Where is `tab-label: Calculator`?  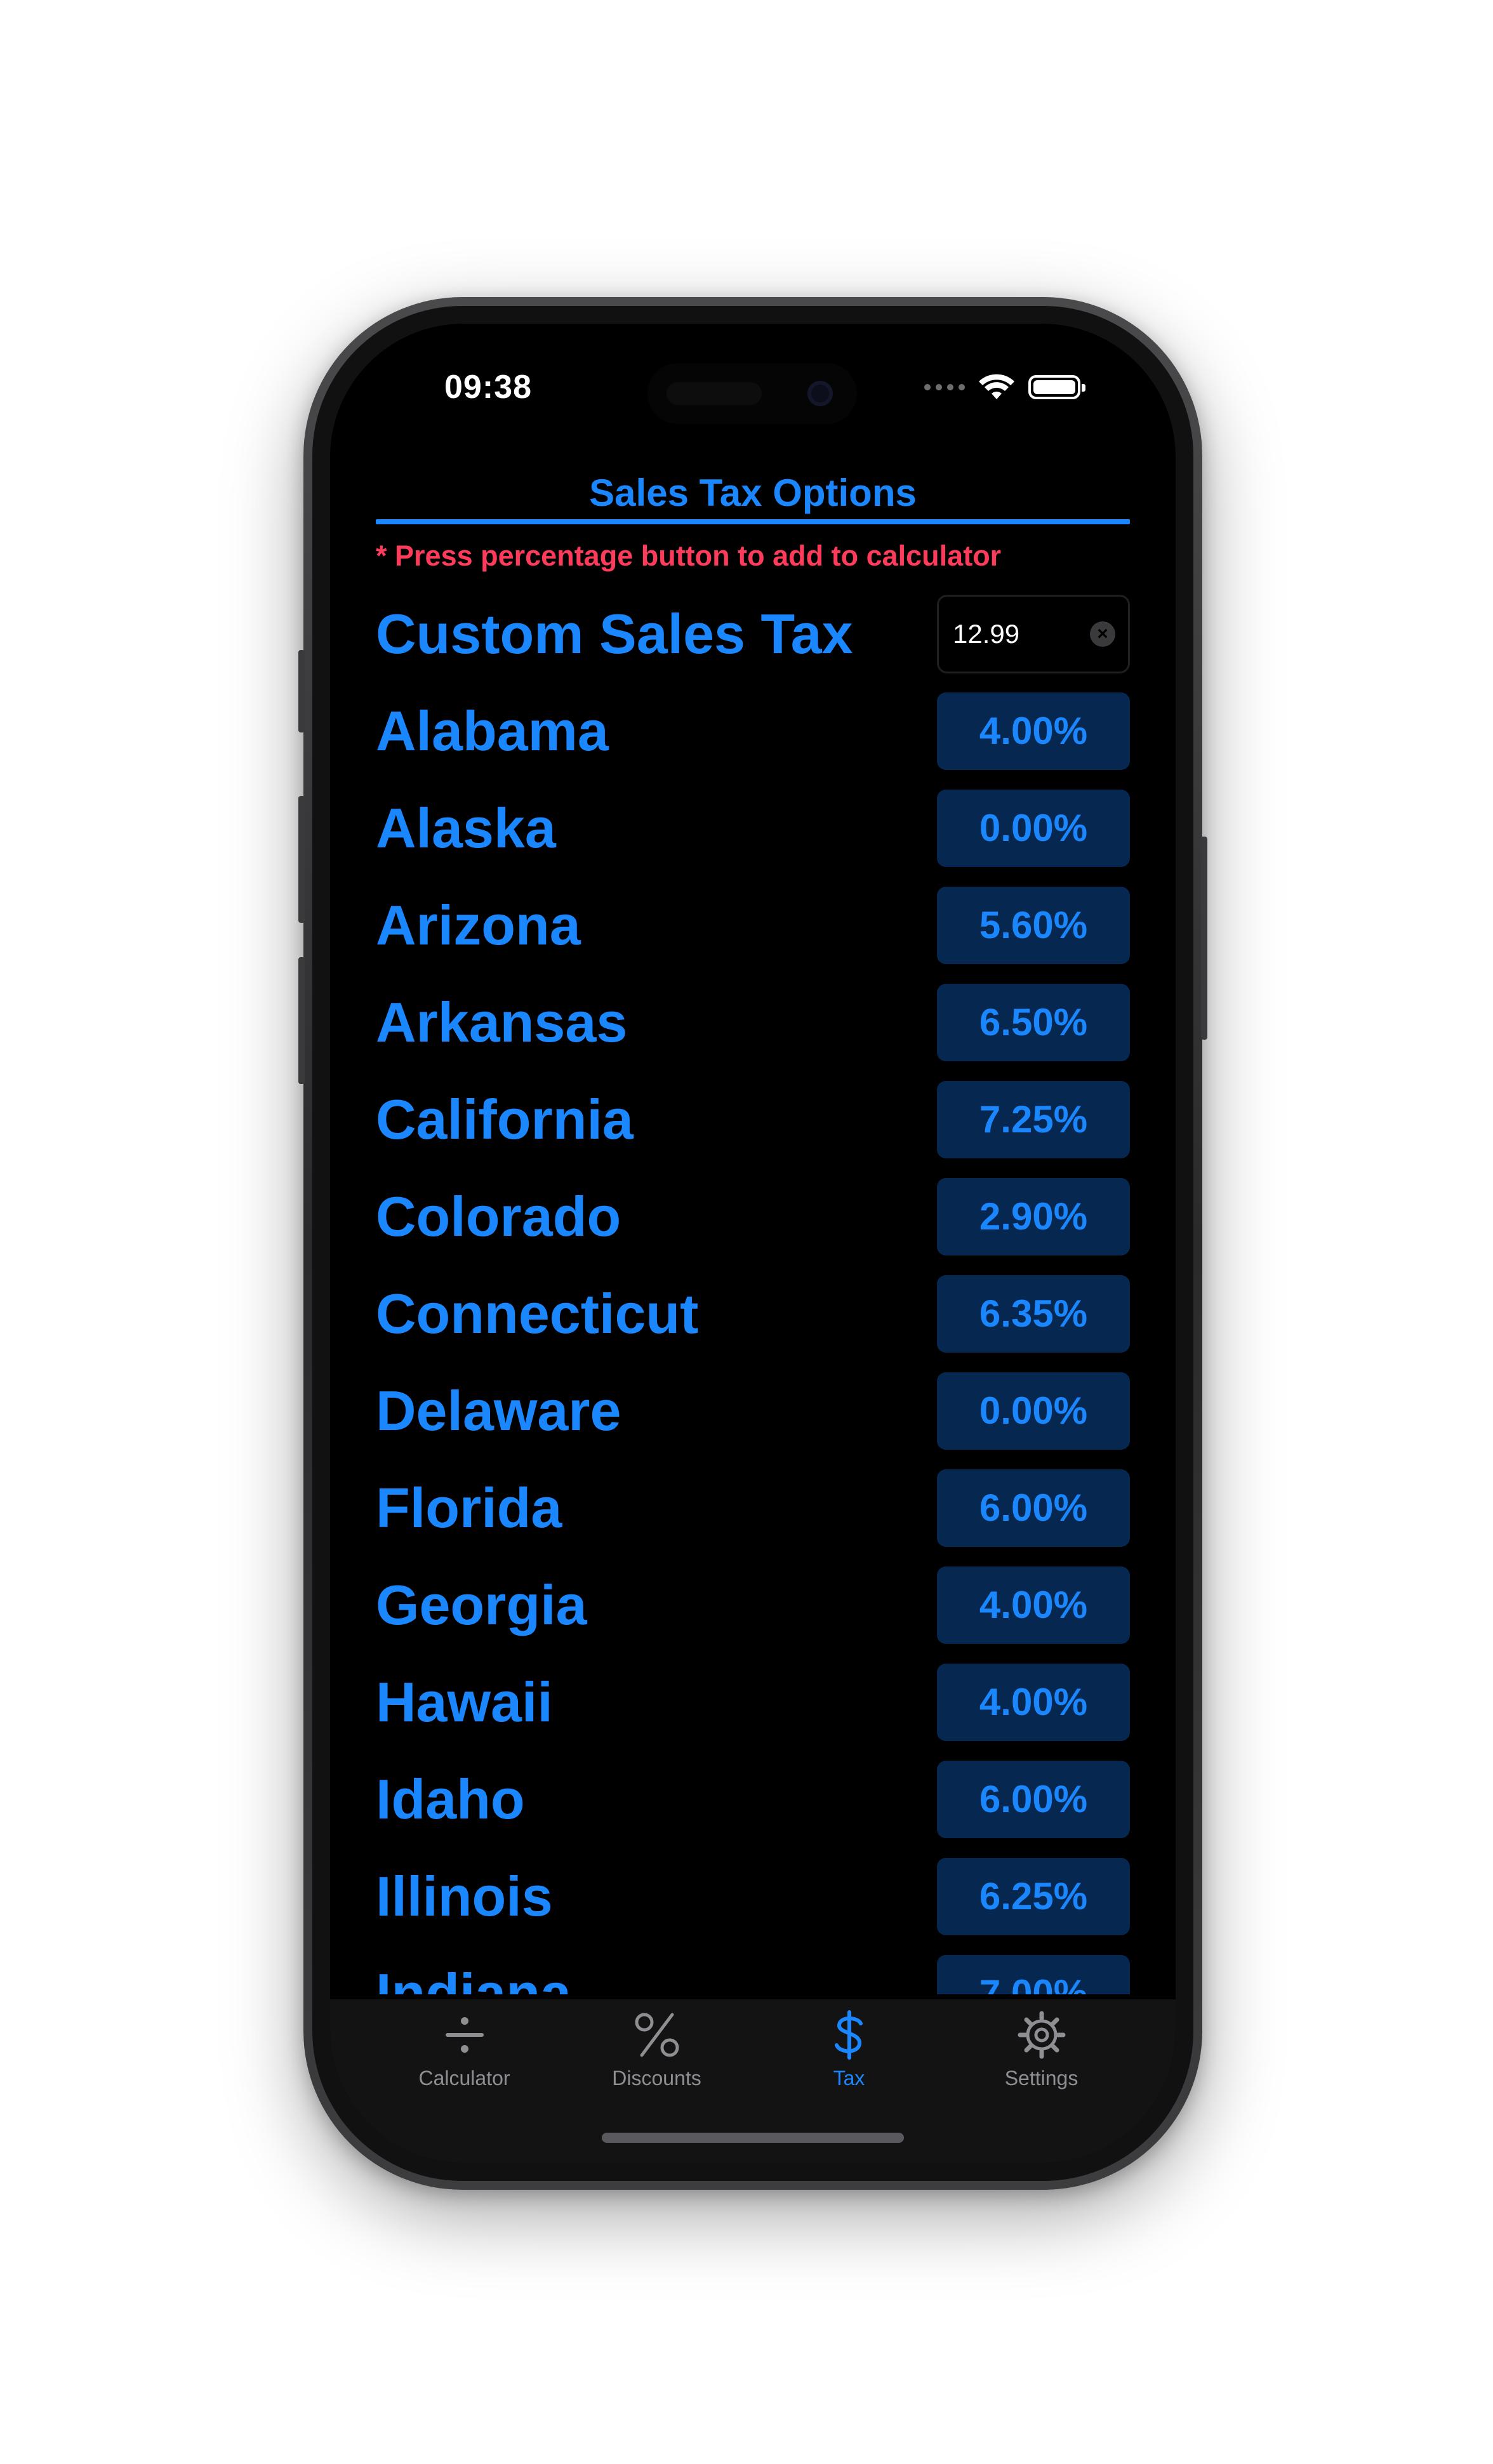 tab-label: Calculator is located at coordinates (464, 2078).